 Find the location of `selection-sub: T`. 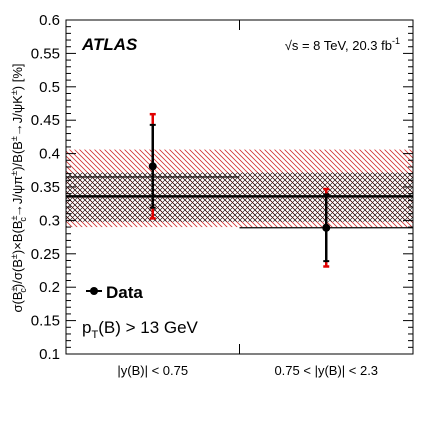

selection-sub: T is located at coordinates (94, 335).